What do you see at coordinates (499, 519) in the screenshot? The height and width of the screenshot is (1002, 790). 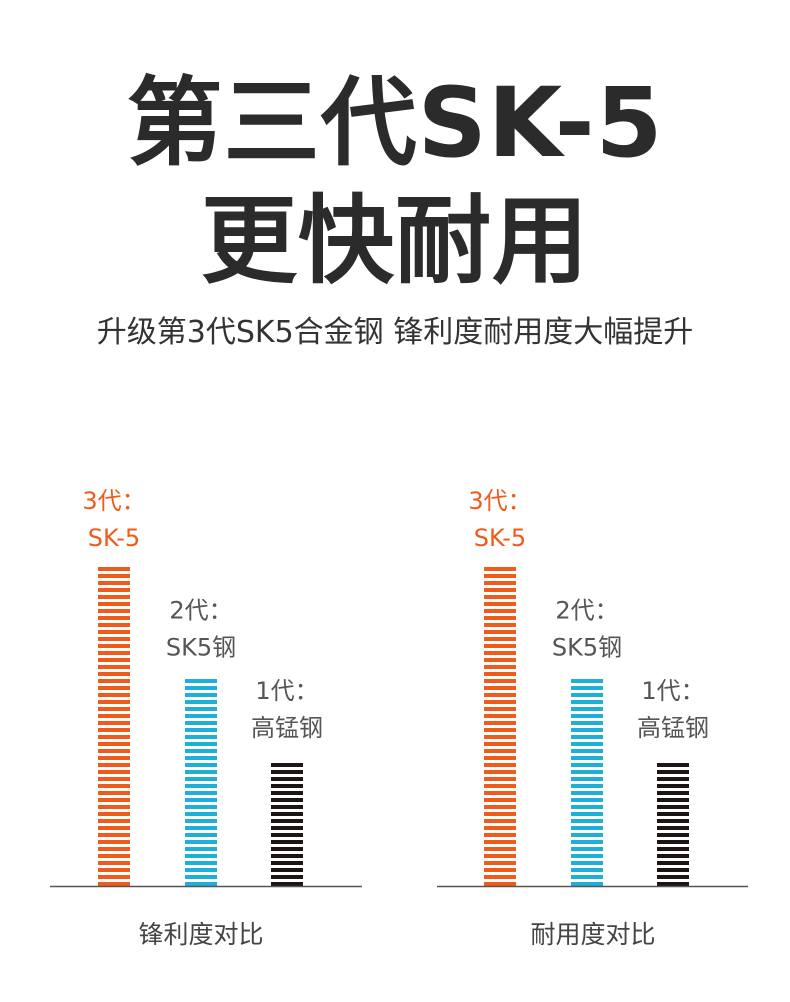 I see `bar-category-label: 3代： SK-5` at bounding box center [499, 519].